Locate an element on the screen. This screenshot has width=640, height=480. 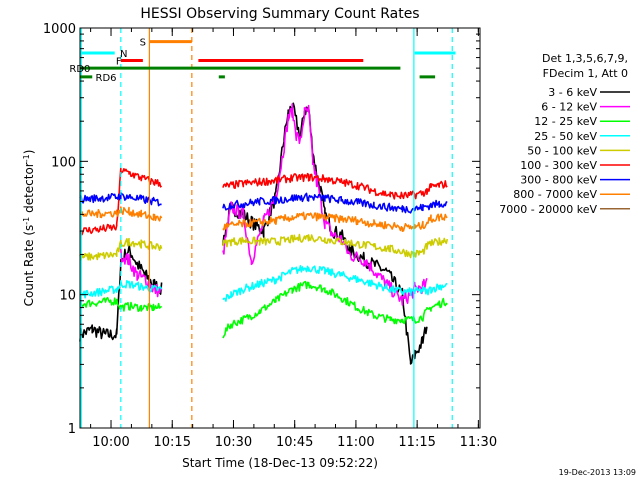
y-tick-label: 10 is located at coordinates (67, 296).